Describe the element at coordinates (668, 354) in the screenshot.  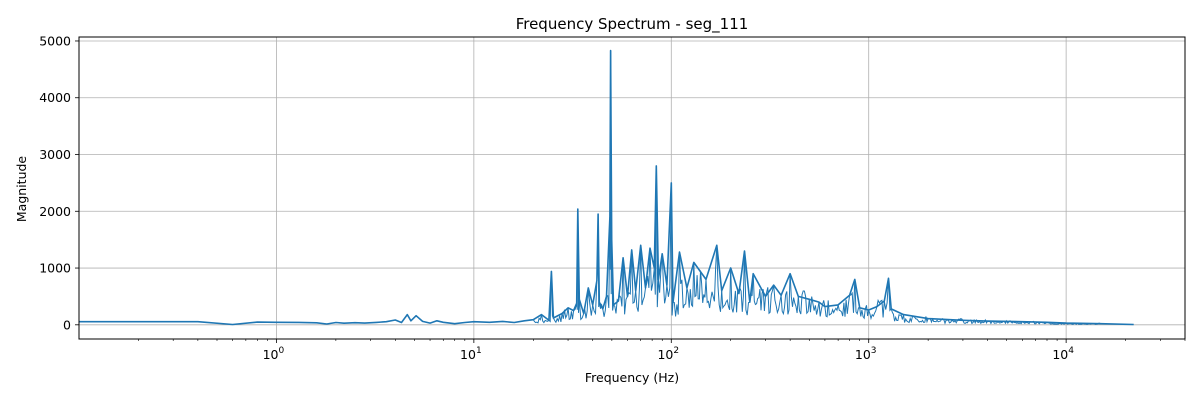
I see `x-tick-label: 10²` at that location.